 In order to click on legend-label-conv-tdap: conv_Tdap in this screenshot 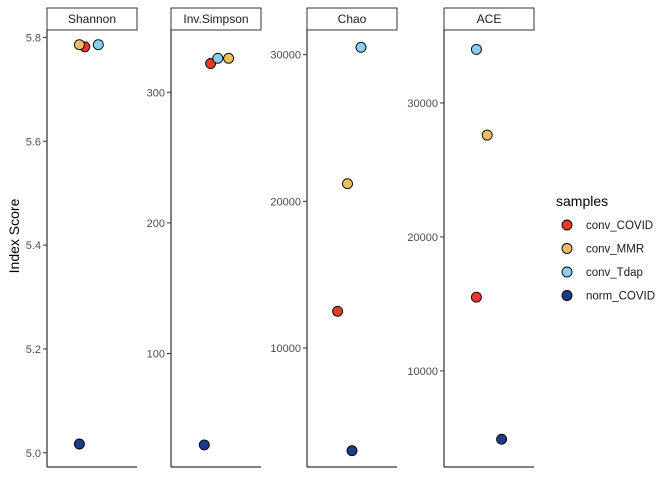, I will do `click(614, 273)`.